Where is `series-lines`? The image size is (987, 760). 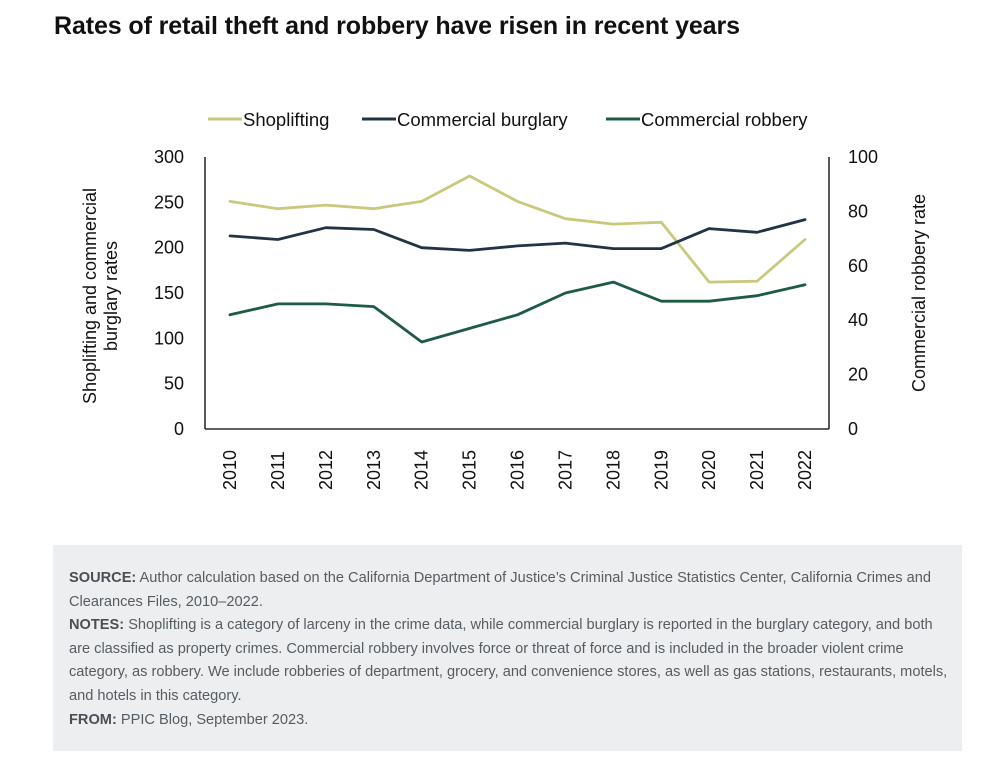
series-lines is located at coordinates (517, 259).